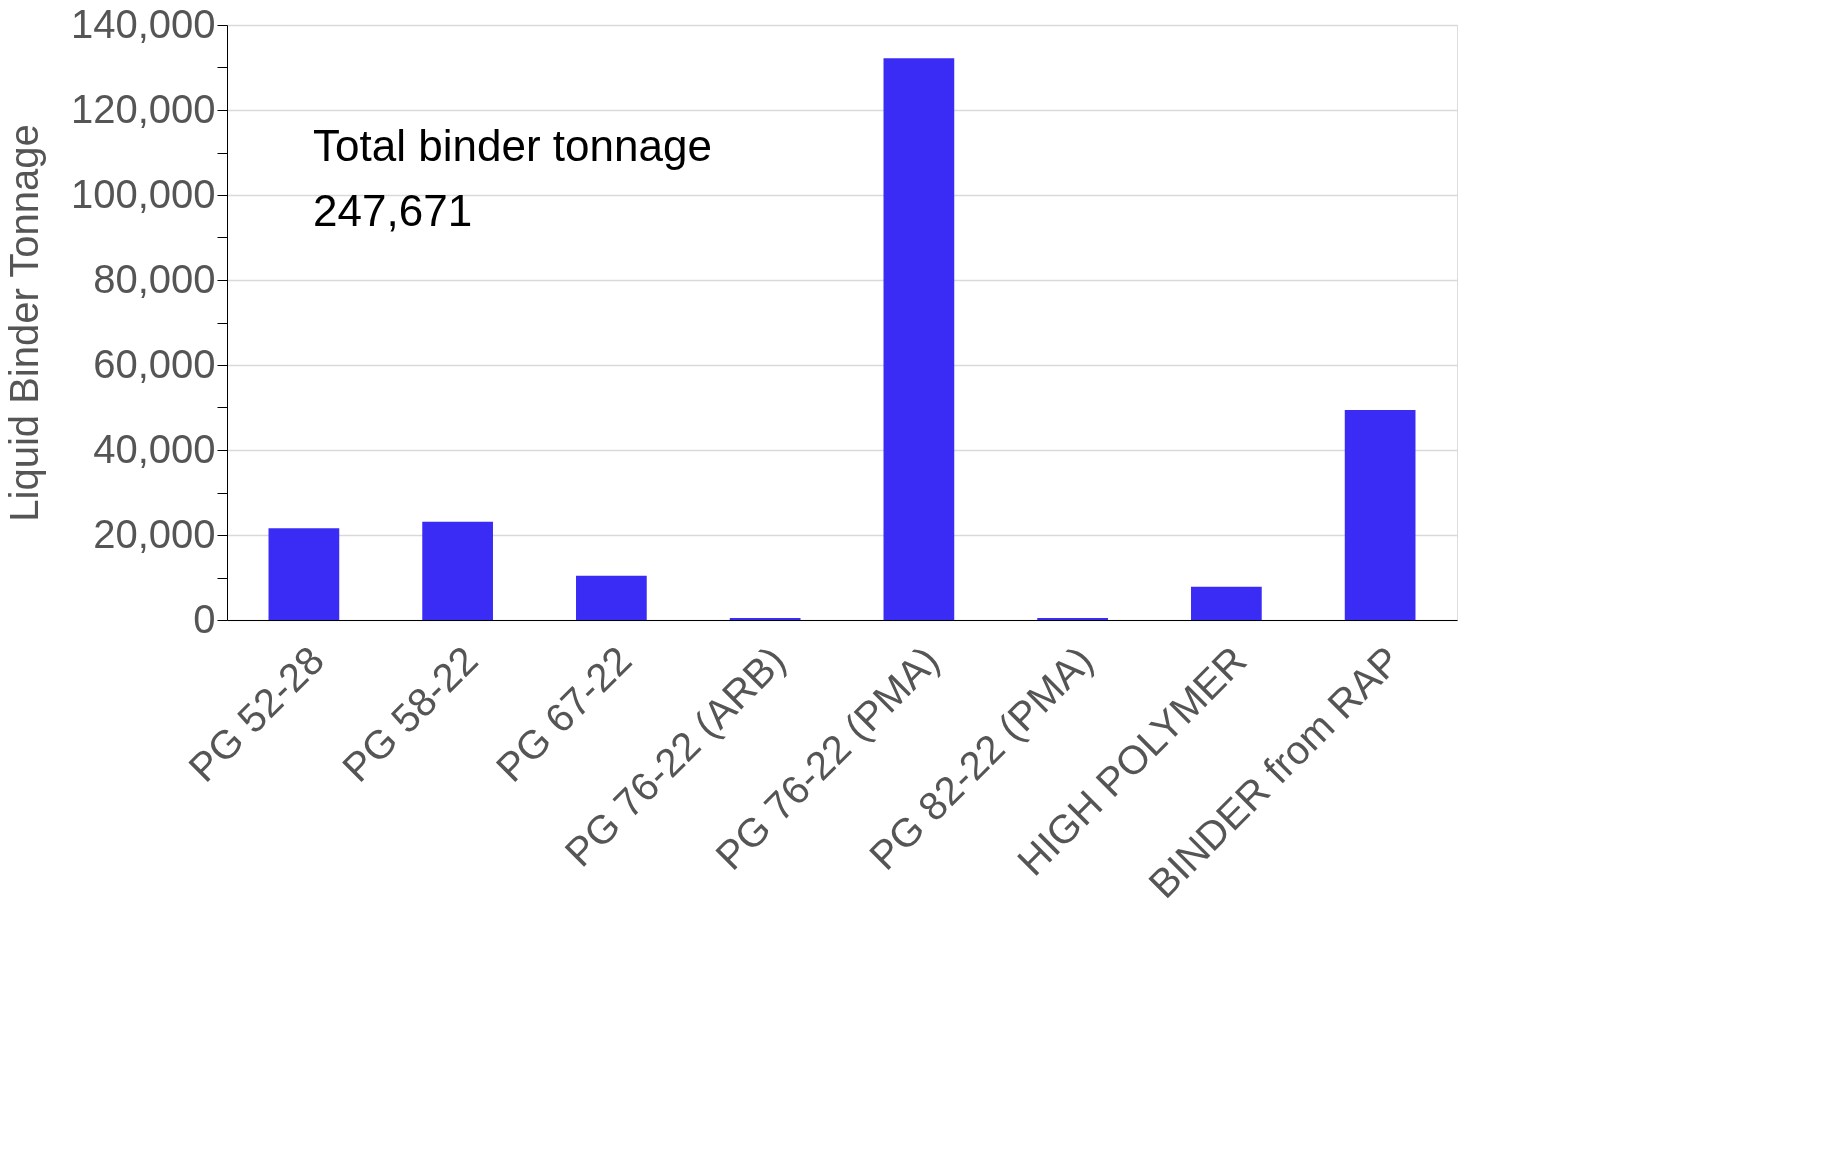 The height and width of the screenshot is (1163, 1841). I want to click on y-tick-label: 80,000, so click(154, 278).